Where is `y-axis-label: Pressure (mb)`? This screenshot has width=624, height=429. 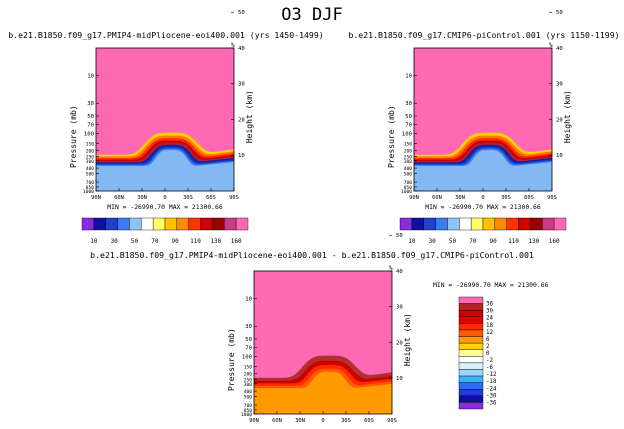
y-axis-label: Pressure (mb) is located at coordinates (391, 136).